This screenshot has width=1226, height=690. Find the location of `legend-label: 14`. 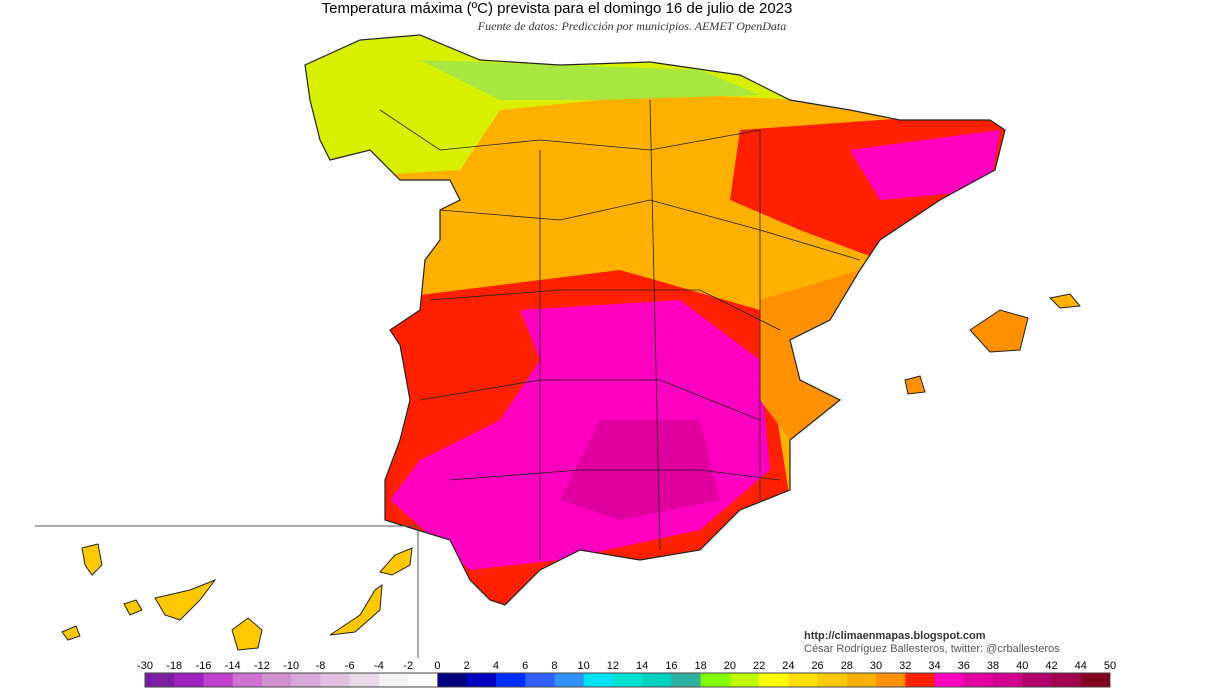

legend-label: 14 is located at coordinates (642, 666).